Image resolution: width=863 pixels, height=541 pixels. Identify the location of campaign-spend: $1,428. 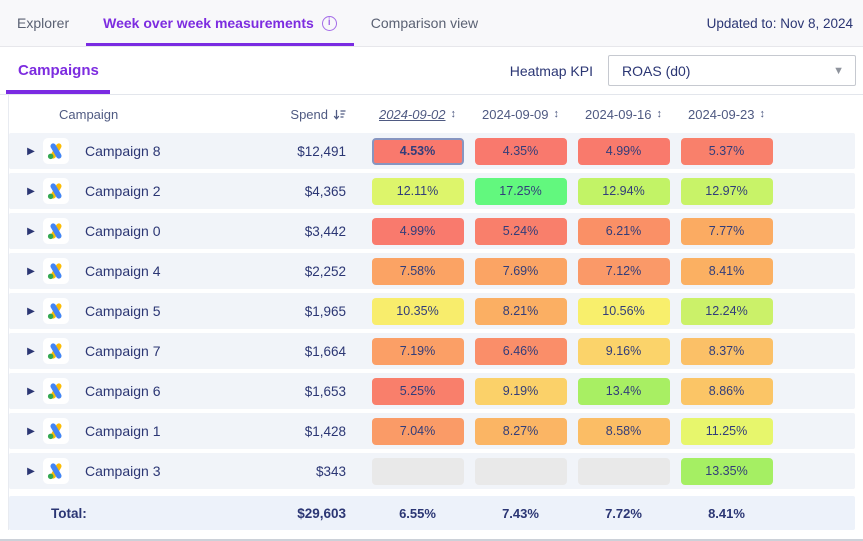
(325, 431).